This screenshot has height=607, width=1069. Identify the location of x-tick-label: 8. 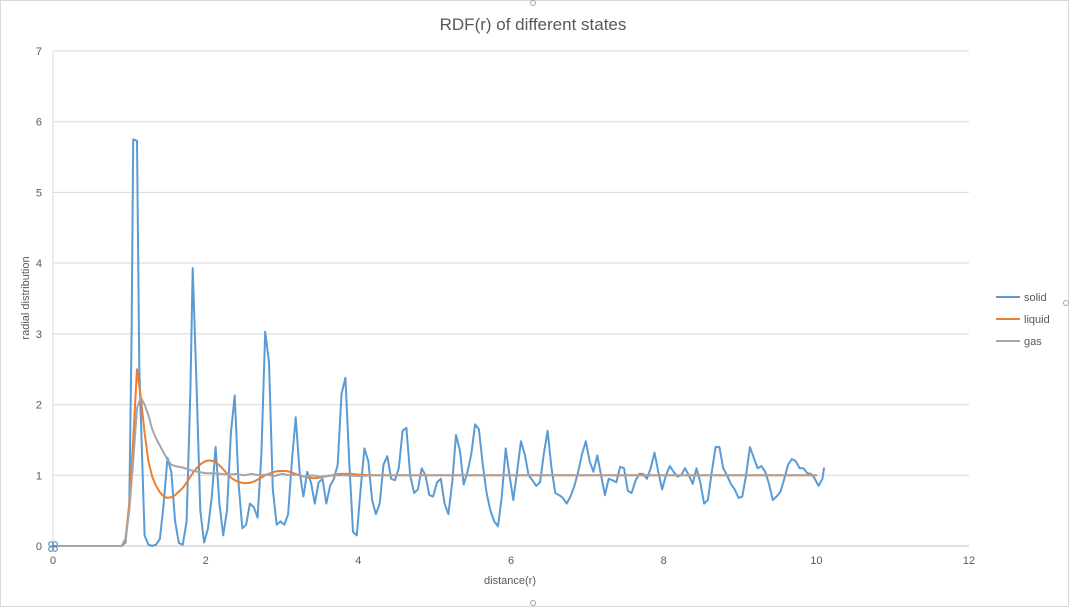
(664, 561).